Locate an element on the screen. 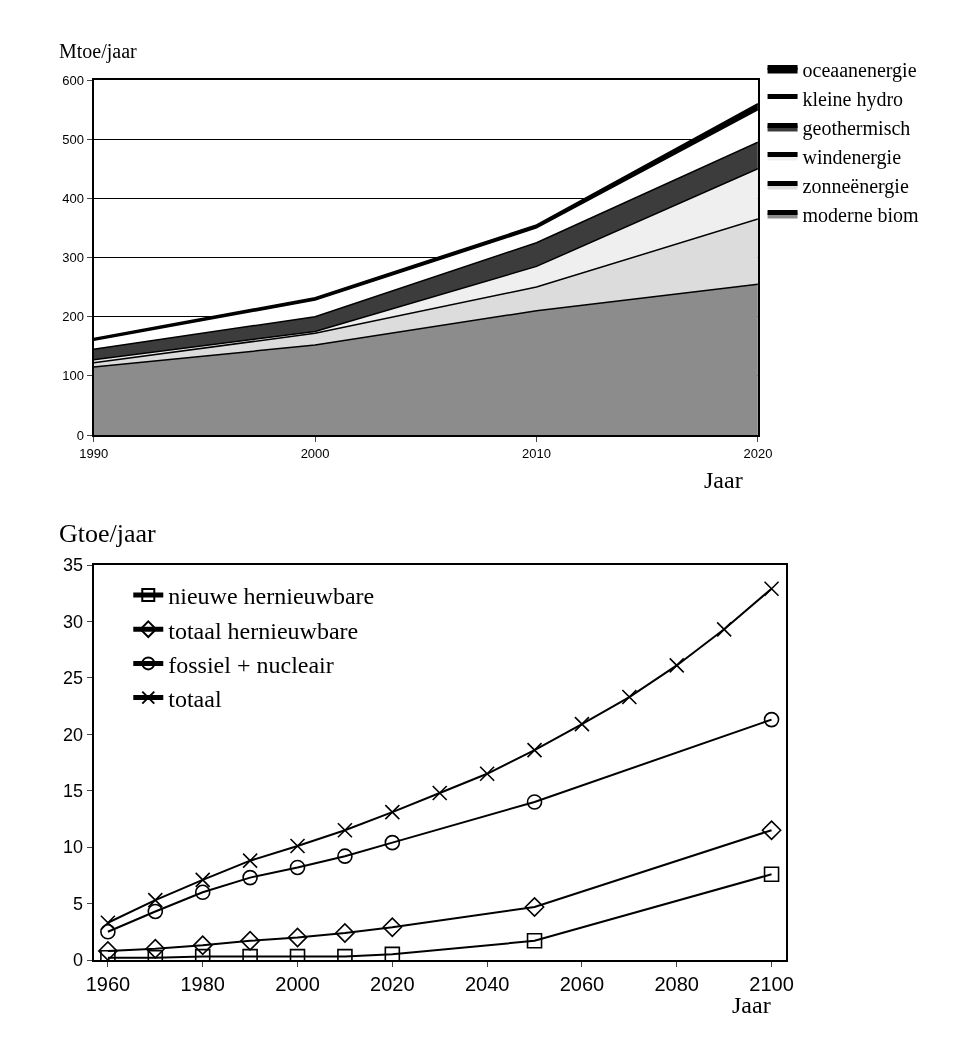  x-tick-label: 1990 is located at coordinates (94, 453).